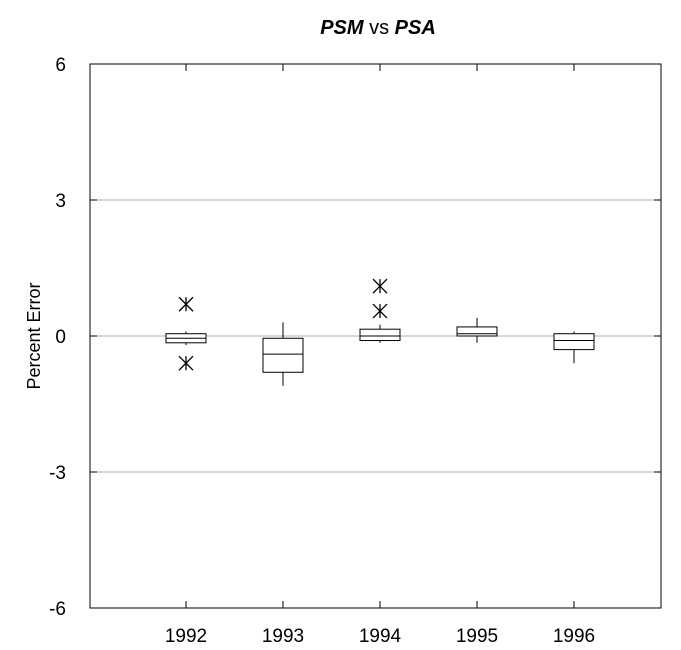  I want to click on y-tick-label: -3, so click(57, 473).